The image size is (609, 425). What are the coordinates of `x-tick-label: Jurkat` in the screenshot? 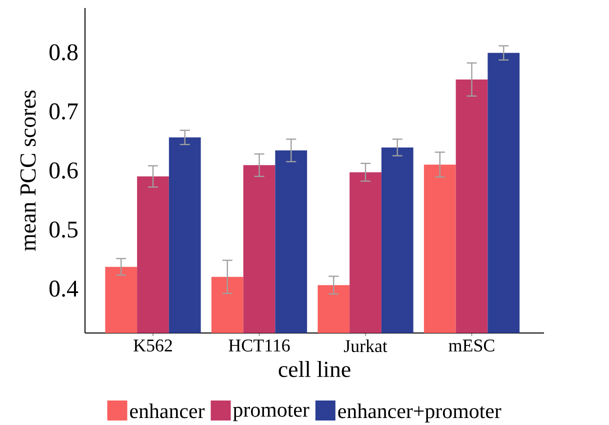 It's located at (366, 346).